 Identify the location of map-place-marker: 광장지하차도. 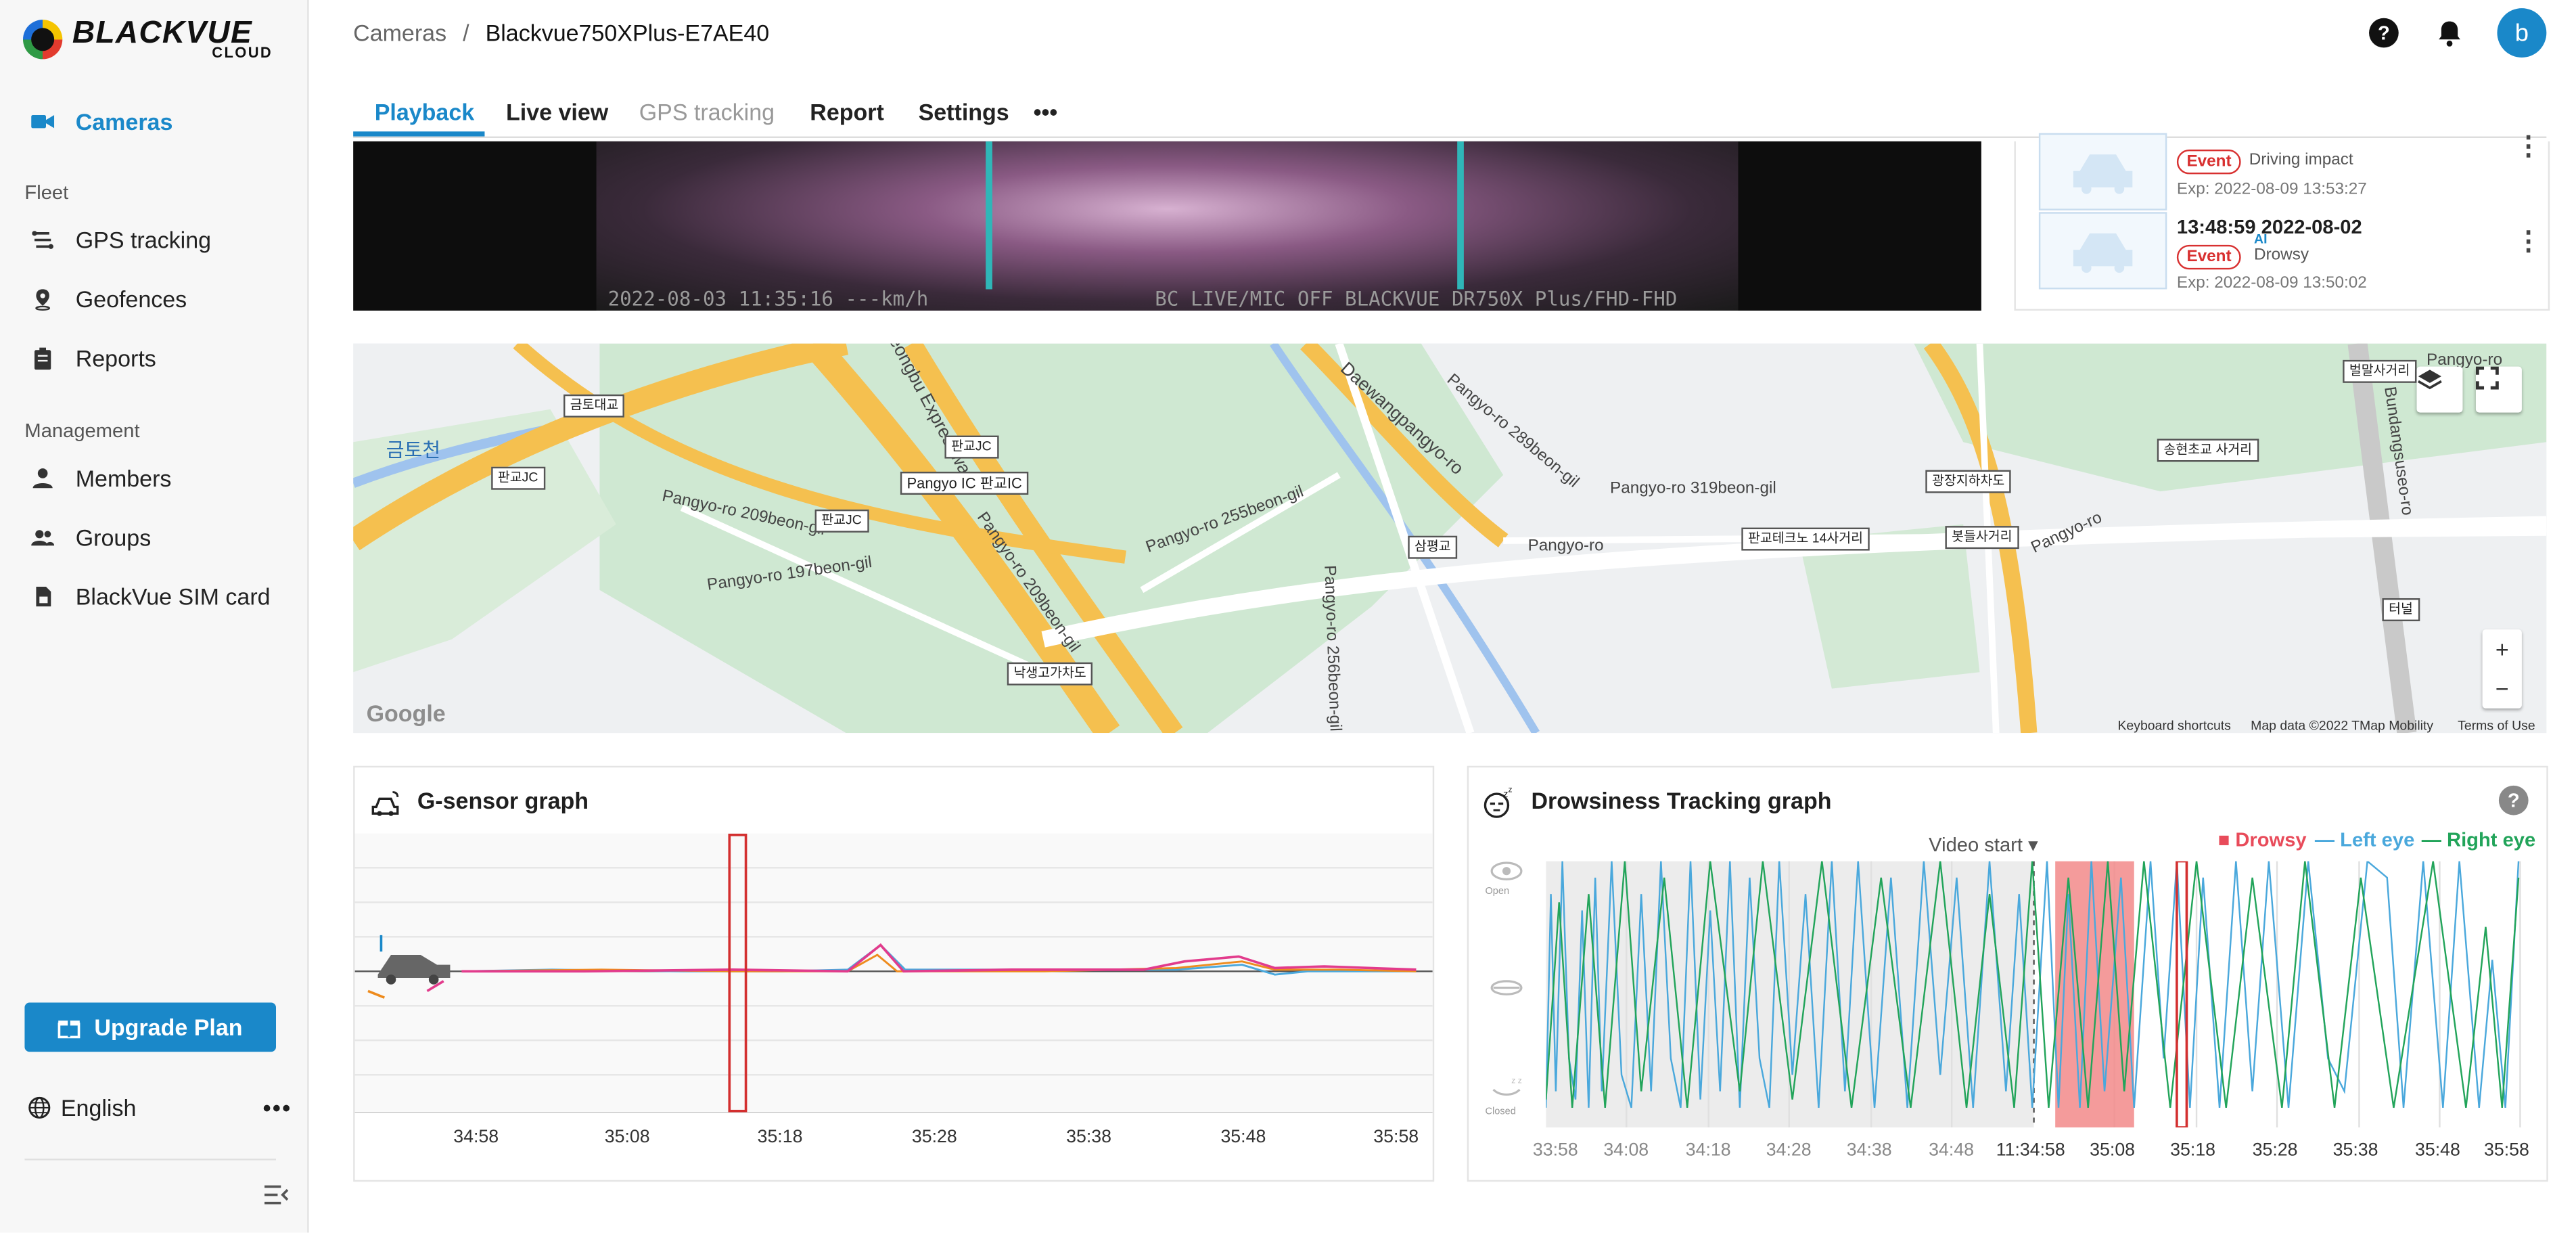
(1968, 481).